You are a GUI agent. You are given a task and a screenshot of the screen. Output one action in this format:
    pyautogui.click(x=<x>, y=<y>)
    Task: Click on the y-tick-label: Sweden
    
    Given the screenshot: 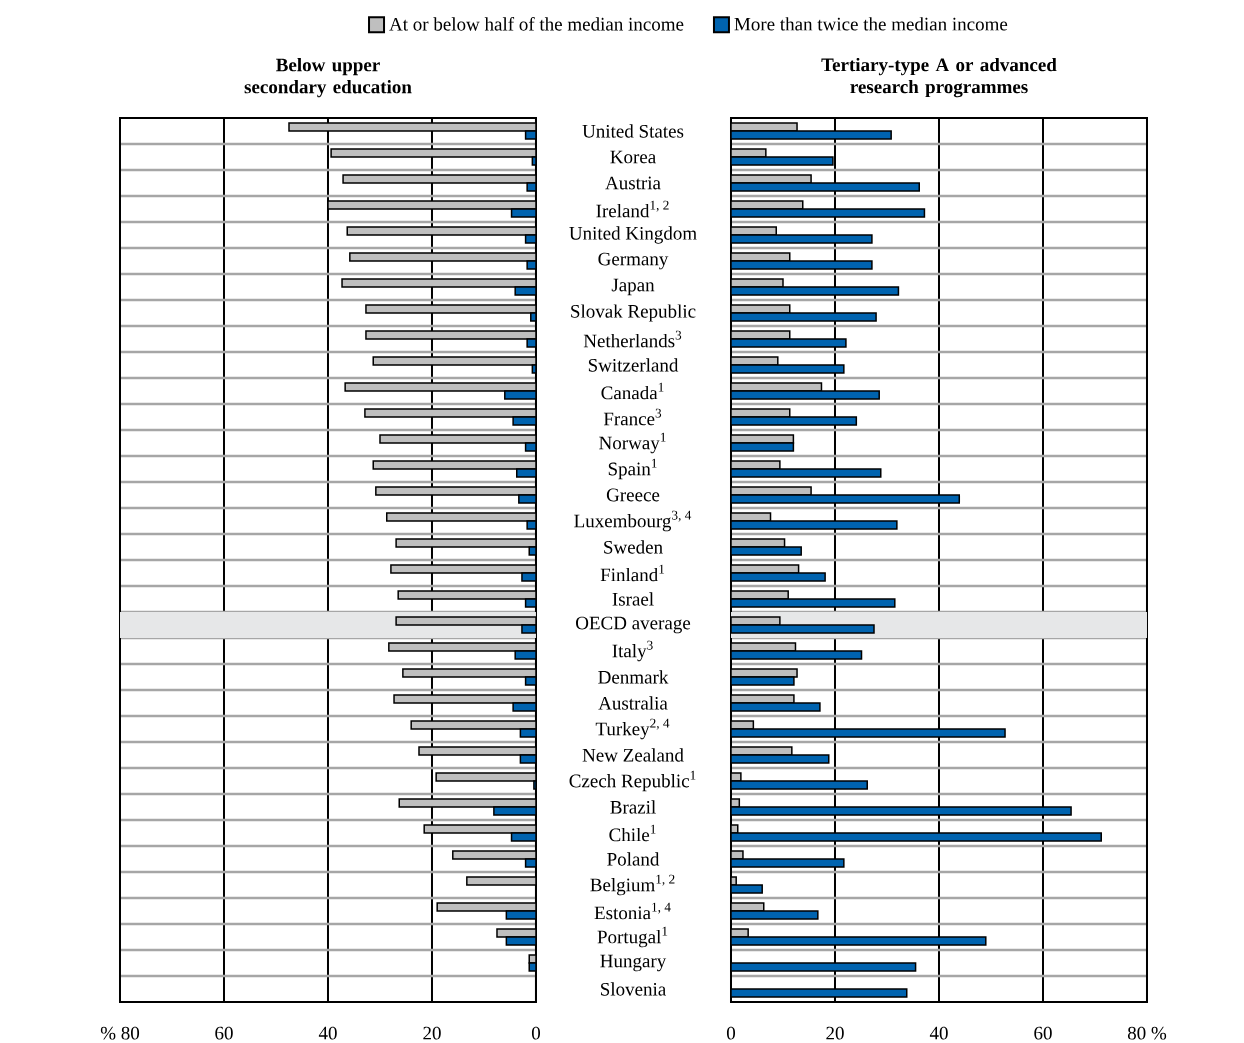 What is the action you would take?
    pyautogui.click(x=633, y=547)
    